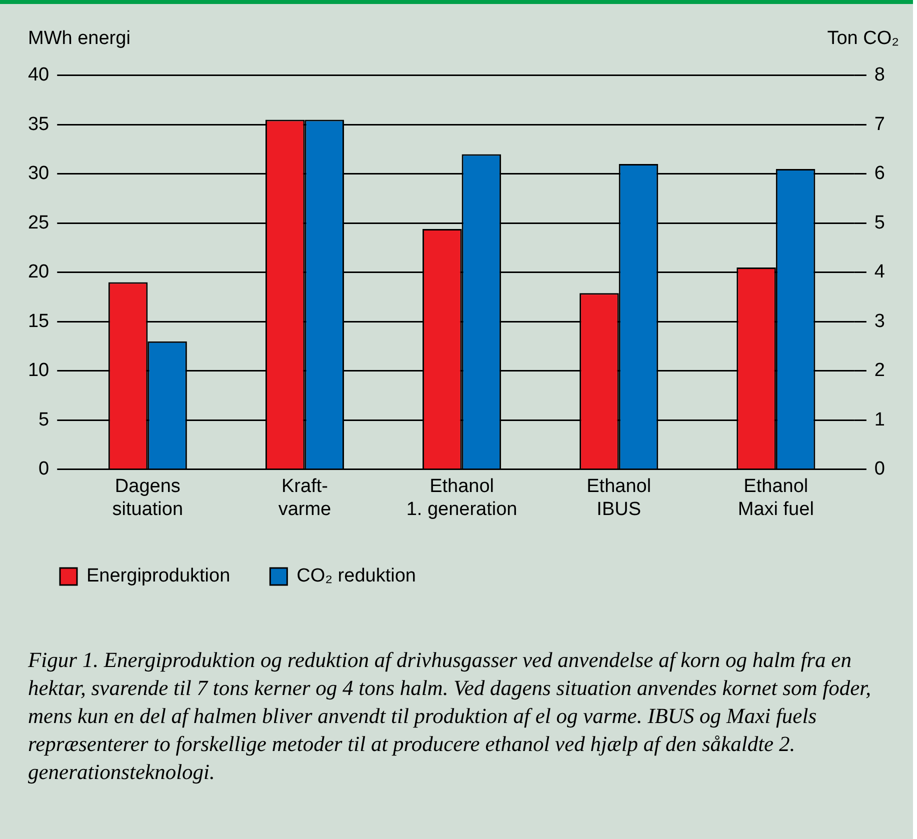 This screenshot has width=917, height=839. Describe the element at coordinates (39, 173) in the screenshot. I see `y-tick-label: 30` at that location.